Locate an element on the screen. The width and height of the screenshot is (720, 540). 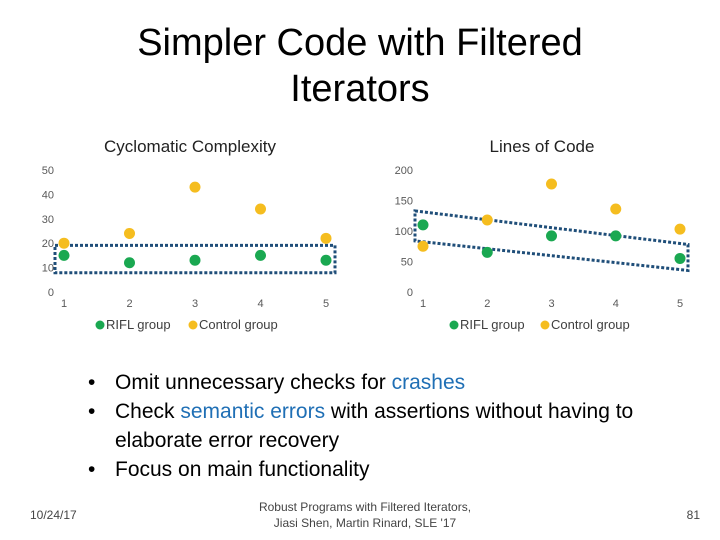
chart-2-legend-label-control: Control group is located at coordinates (590, 324).